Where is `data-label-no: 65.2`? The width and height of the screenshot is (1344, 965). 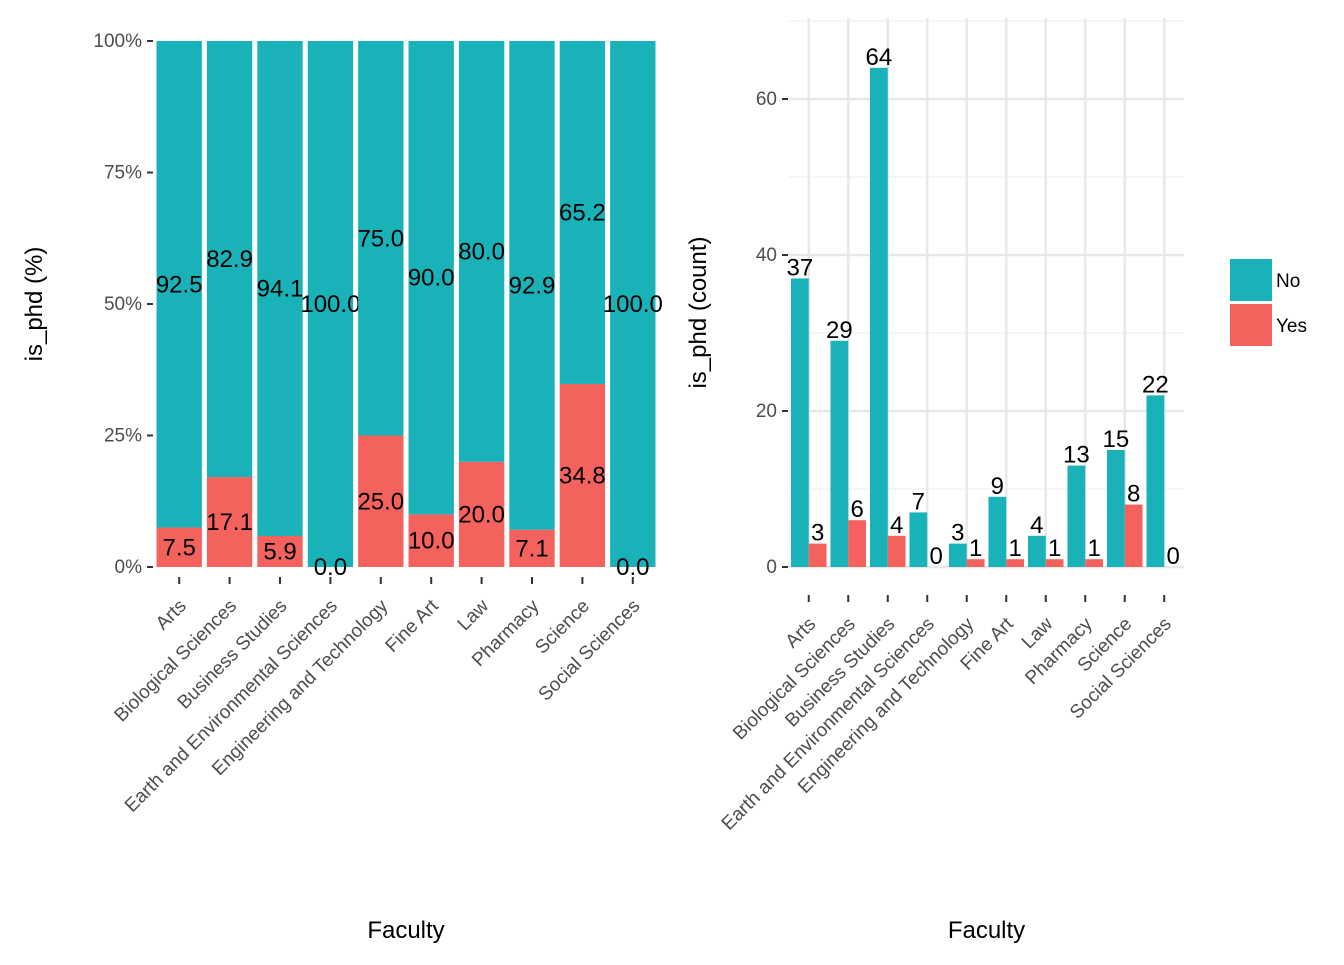
data-label-no: 65.2 is located at coordinates (582, 212).